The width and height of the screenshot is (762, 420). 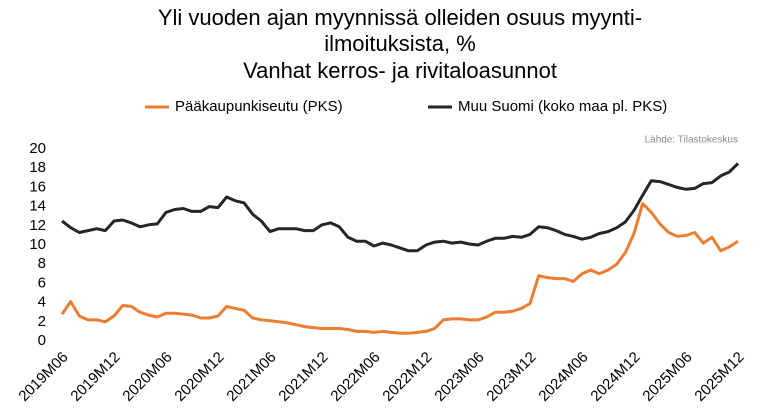 I want to click on x-tick-label: 2020M06, so click(x=147, y=377).